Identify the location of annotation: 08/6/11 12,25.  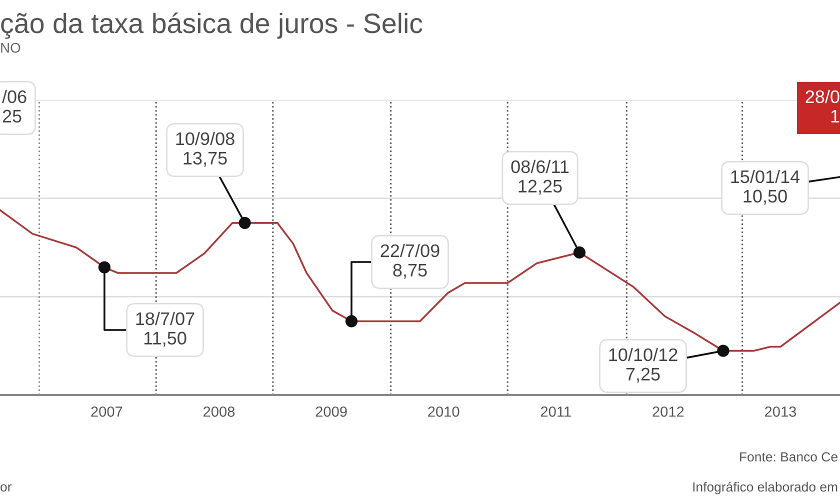
(540, 177).